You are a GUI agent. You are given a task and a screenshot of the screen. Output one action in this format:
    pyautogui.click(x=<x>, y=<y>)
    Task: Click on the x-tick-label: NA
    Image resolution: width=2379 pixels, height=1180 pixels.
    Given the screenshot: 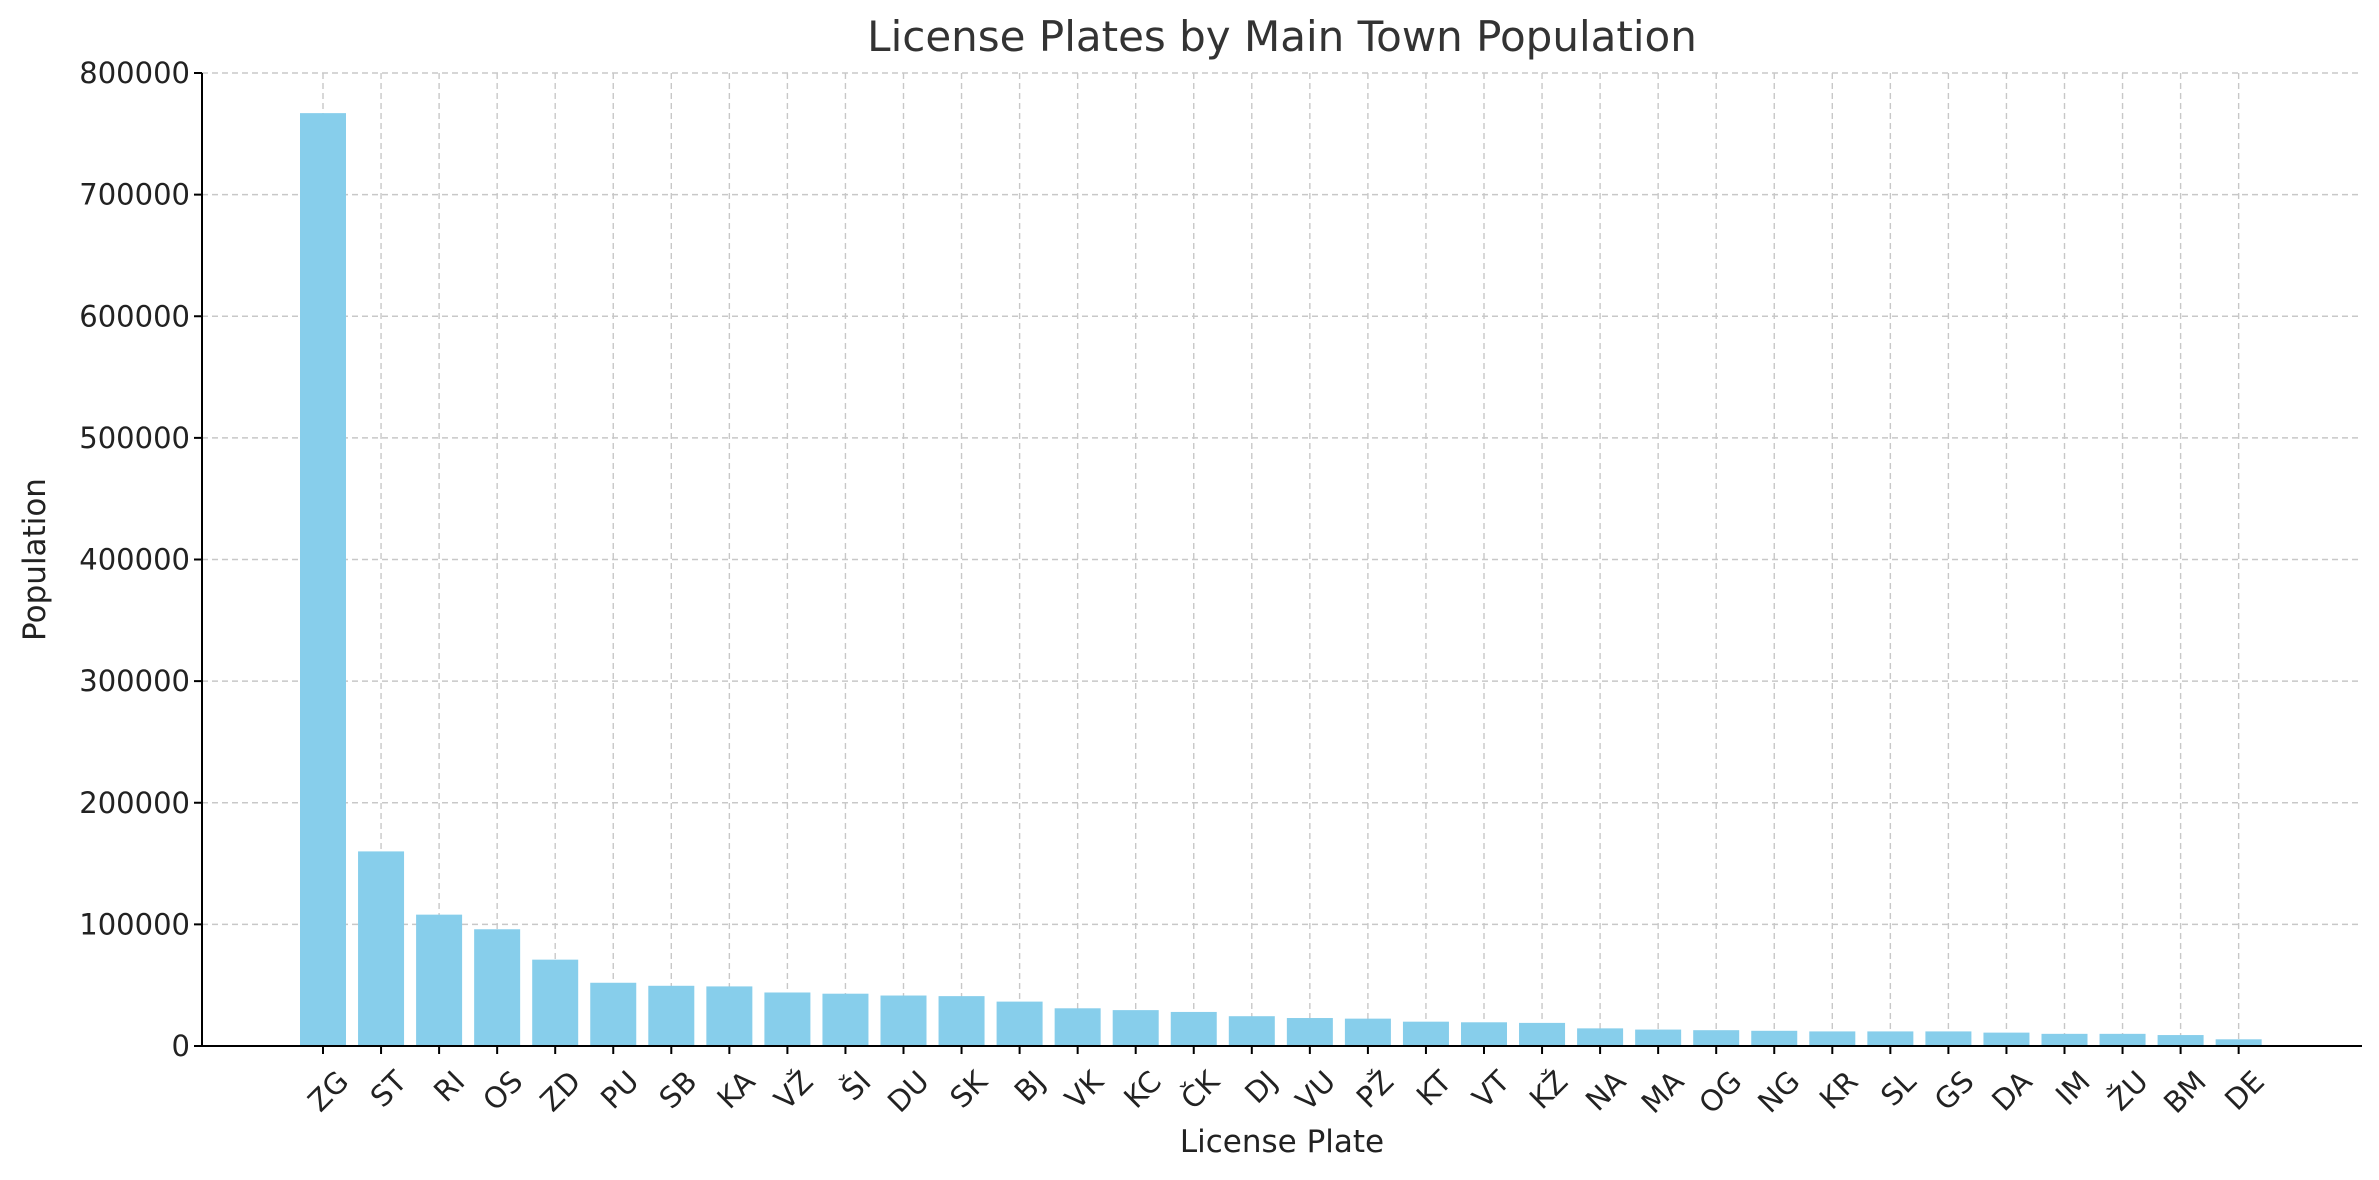 What is the action you would take?
    pyautogui.click(x=1606, y=1091)
    